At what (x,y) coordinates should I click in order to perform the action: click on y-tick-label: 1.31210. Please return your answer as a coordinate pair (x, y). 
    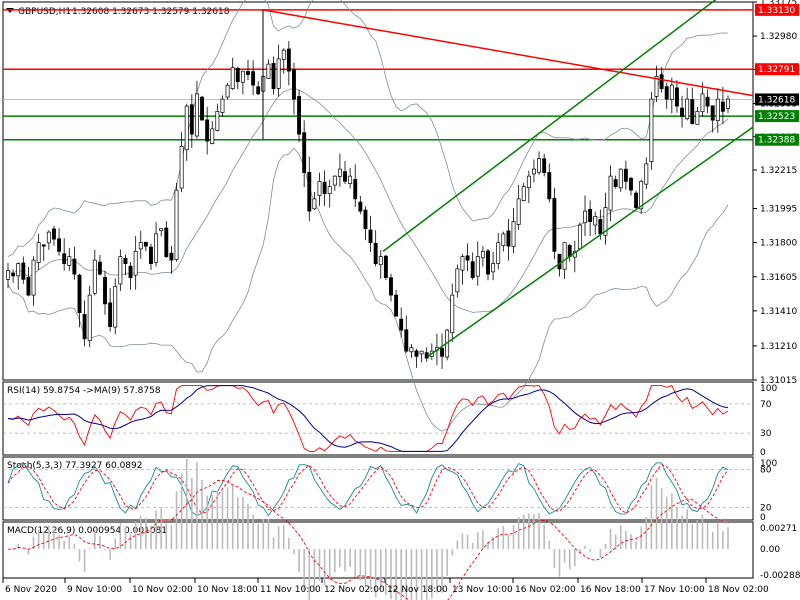
    Looking at the image, I should click on (778, 347).